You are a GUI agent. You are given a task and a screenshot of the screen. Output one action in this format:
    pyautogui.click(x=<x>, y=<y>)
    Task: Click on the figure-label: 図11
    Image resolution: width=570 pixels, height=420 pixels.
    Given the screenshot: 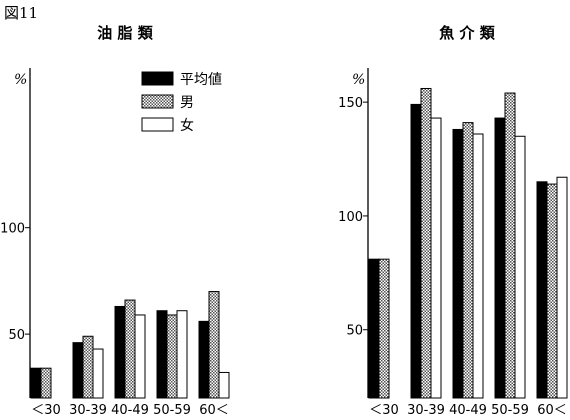 What is the action you would take?
    pyautogui.click(x=21, y=13)
    